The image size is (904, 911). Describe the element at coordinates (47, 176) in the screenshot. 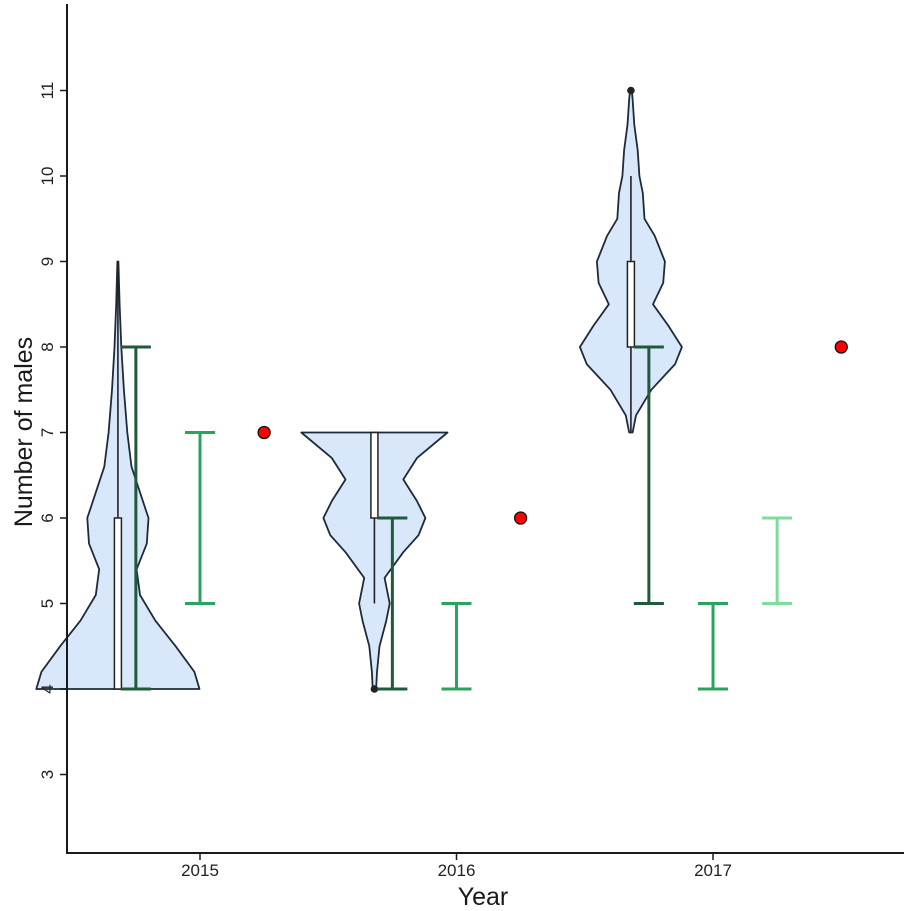

I see `y-tick-label: 10` at that location.